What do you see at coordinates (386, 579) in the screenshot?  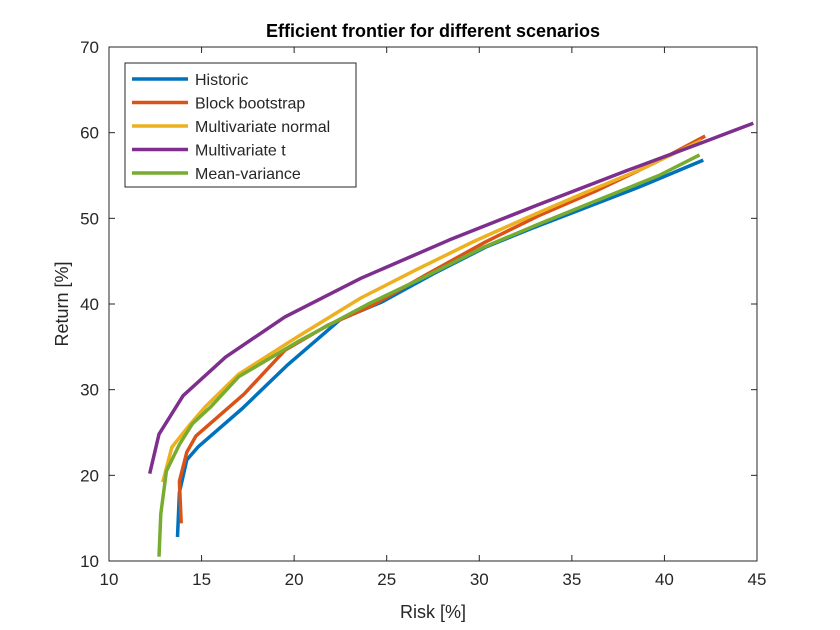 I see `x-tick-label: 25` at bounding box center [386, 579].